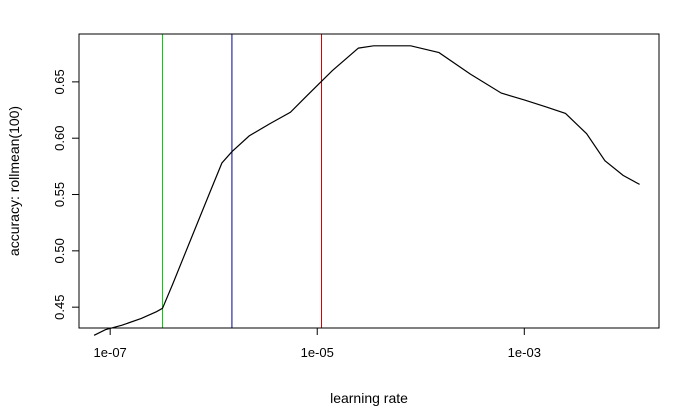  Describe the element at coordinates (14, 181) in the screenshot. I see `y-axis-title: accuracy: rollmean(100)` at that location.